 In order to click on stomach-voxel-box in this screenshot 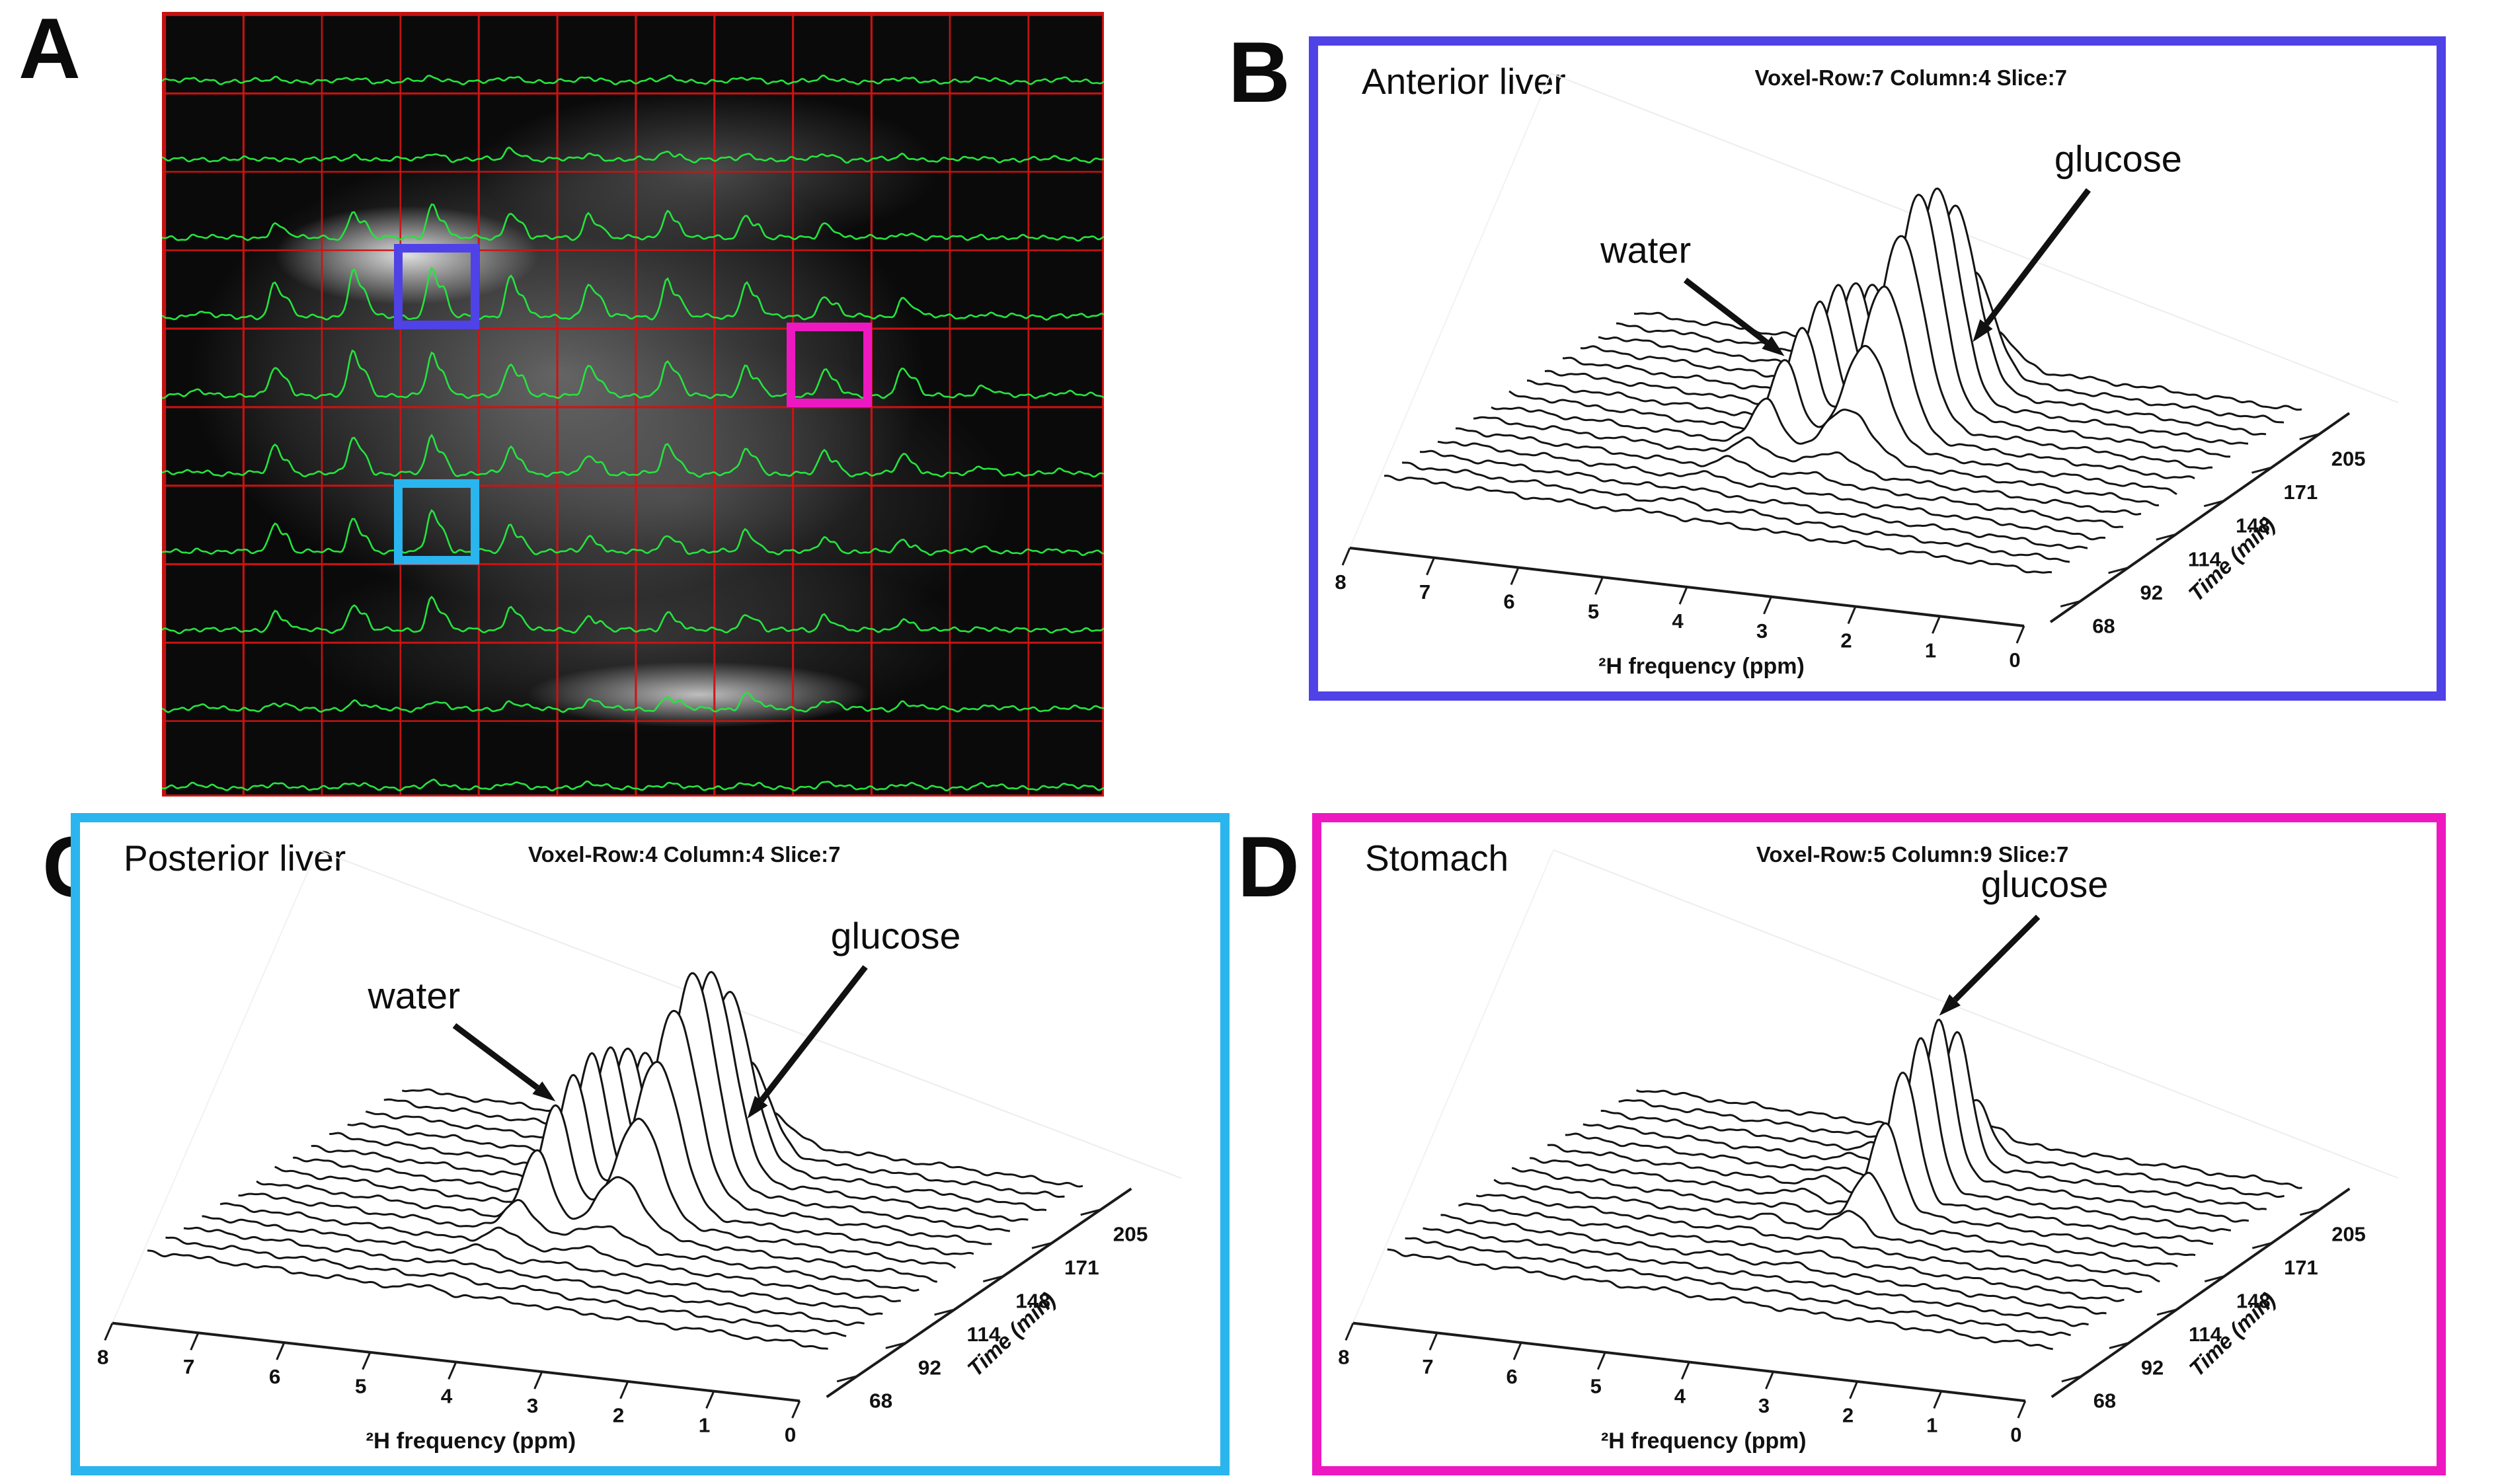, I will do `click(829, 365)`.